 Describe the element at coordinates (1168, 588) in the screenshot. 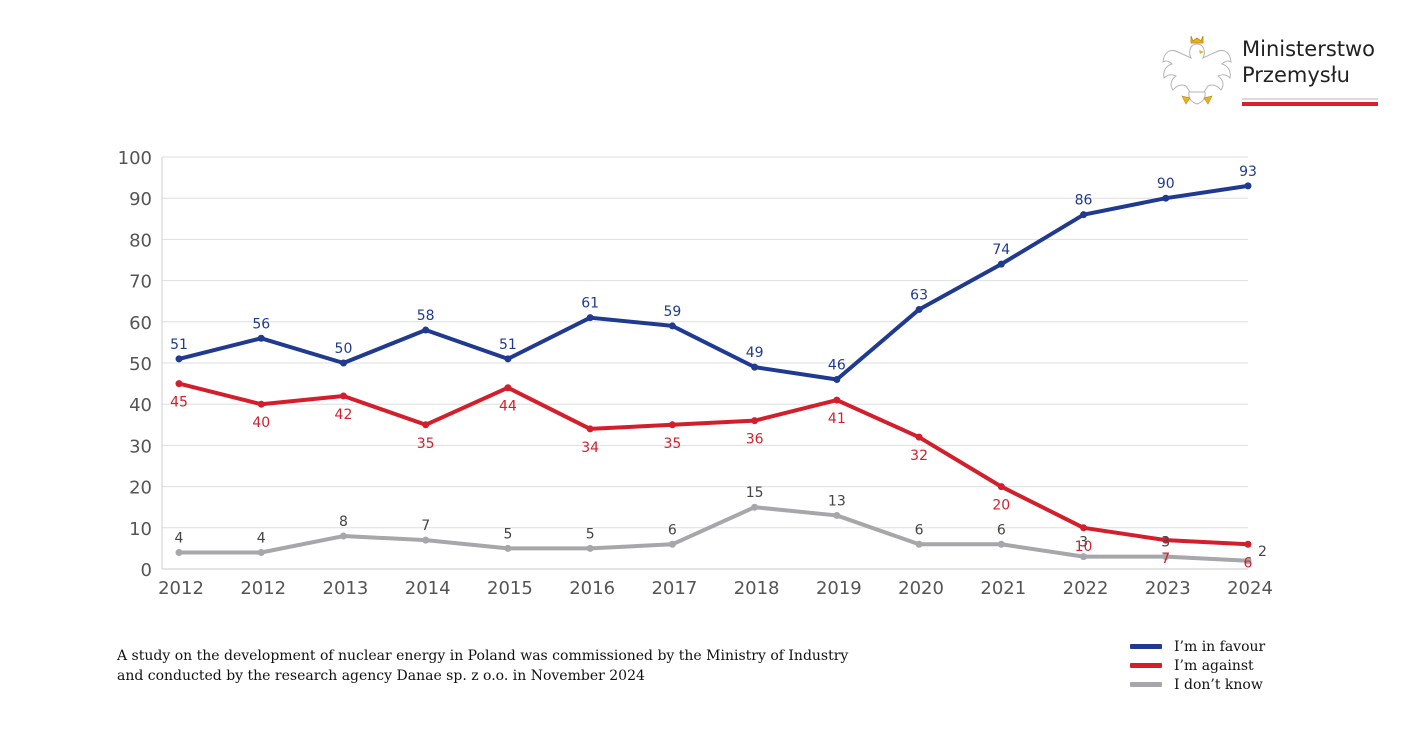

I see `x-tick-label: 2023` at that location.